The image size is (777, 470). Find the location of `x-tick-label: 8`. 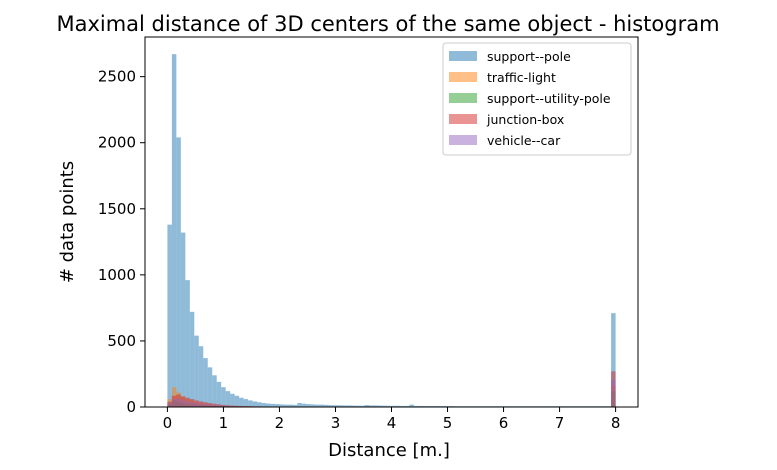

x-tick-label: 8 is located at coordinates (616, 423).